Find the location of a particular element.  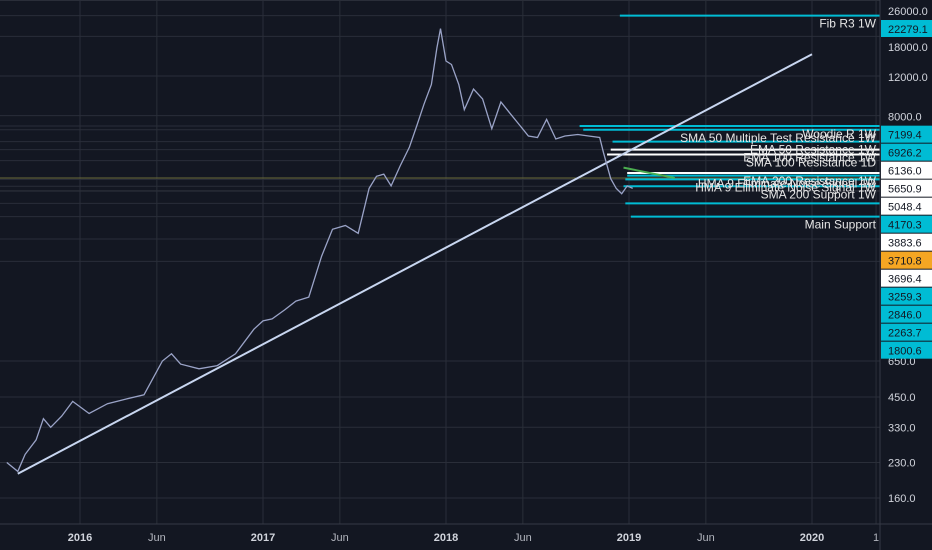

price-tag: 12000.0 is located at coordinates (908, 78).